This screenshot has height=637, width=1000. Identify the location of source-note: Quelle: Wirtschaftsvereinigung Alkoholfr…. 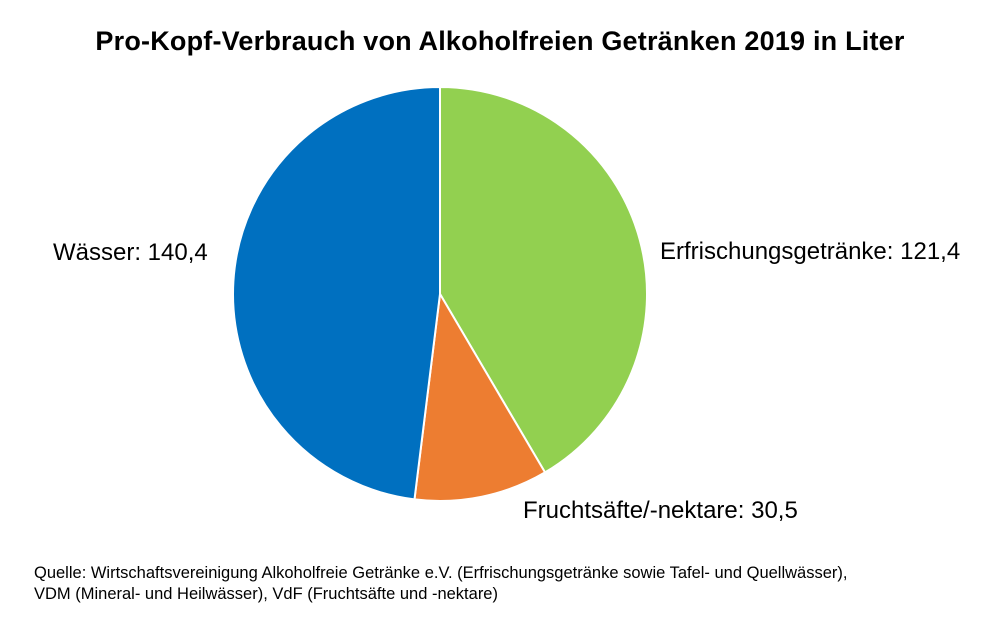
(514, 584).